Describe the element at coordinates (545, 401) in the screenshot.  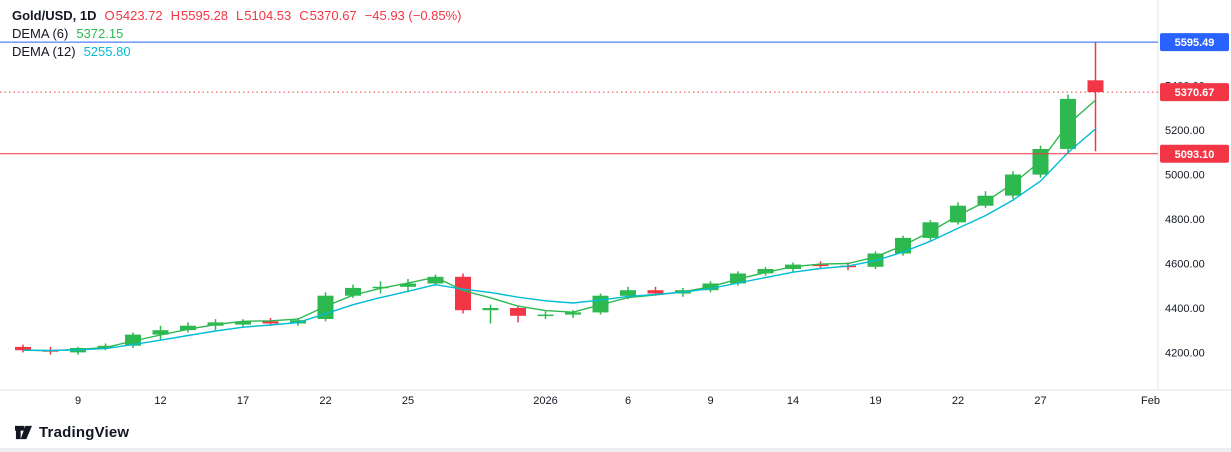
I see `svg-text: 2026` at that location.